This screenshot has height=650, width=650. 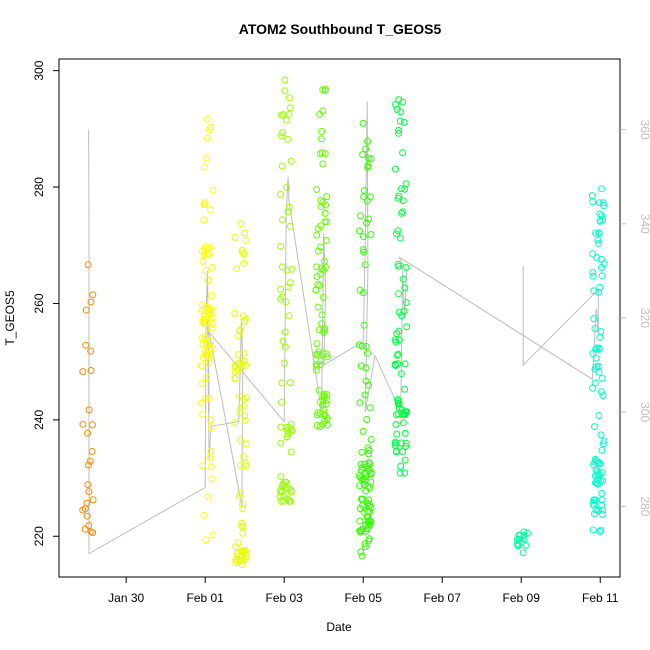 I want to click on y2-tick-label: 300, so click(x=644, y=412).